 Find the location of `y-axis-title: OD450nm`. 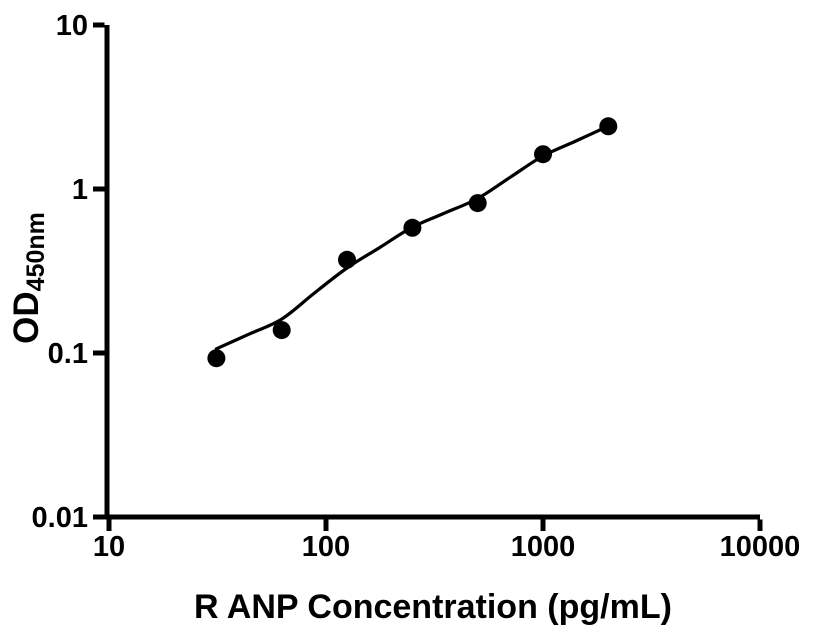

y-axis-title: OD450nm is located at coordinates (28, 278).